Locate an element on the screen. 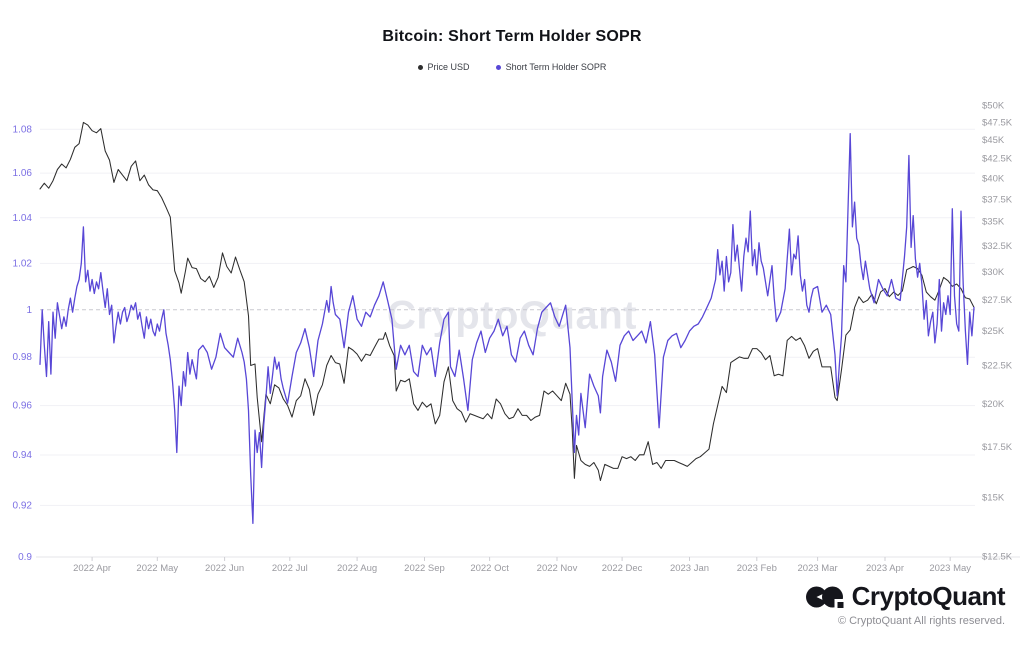 The height and width of the screenshot is (645, 1024). right-axis-tick-label: $32.5K is located at coordinates (997, 246).